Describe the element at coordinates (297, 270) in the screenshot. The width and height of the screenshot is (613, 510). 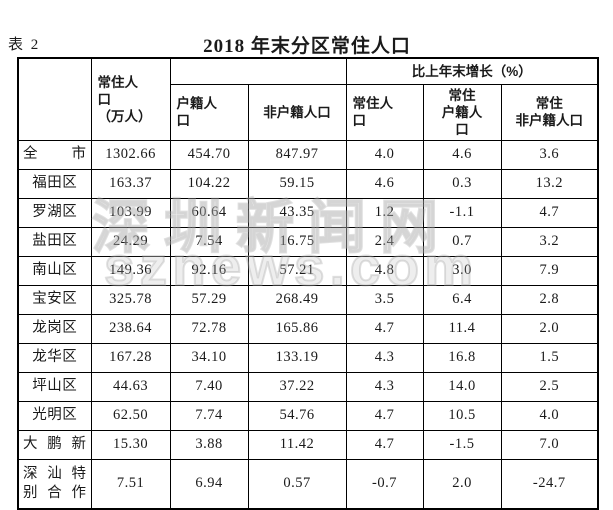
I see `non-hukou-pop-cell: 57.21` at that location.